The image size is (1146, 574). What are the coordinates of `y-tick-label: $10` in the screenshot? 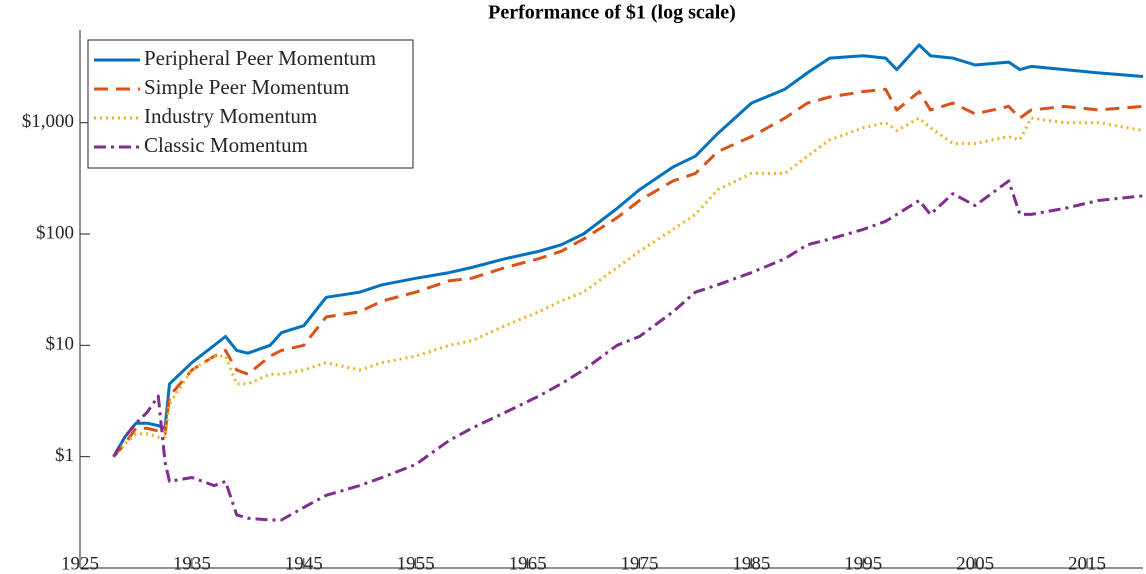 It's located at (60, 344).